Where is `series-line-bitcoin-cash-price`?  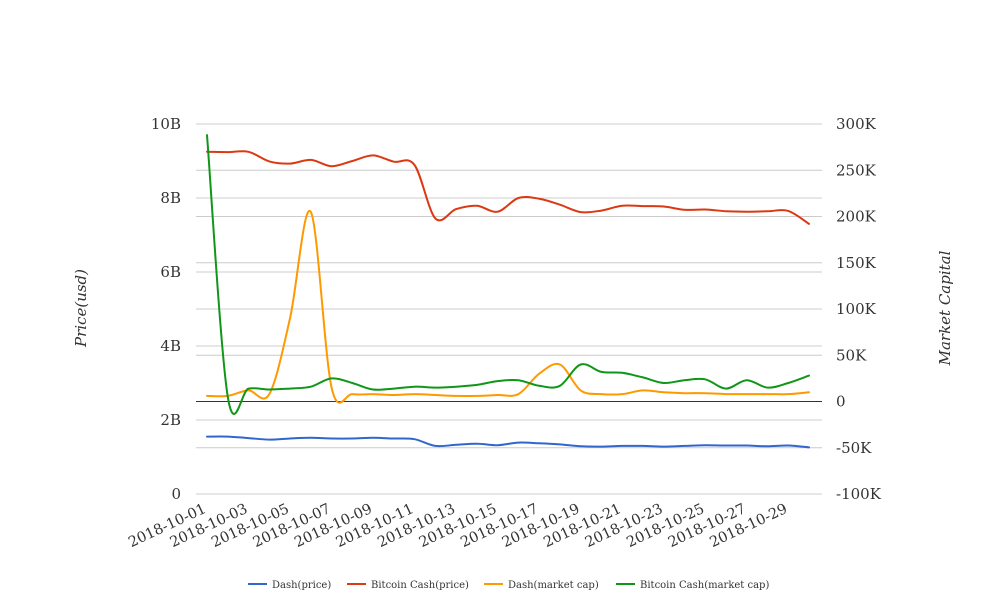
series-line-bitcoin-cash-price is located at coordinates (508, 187).